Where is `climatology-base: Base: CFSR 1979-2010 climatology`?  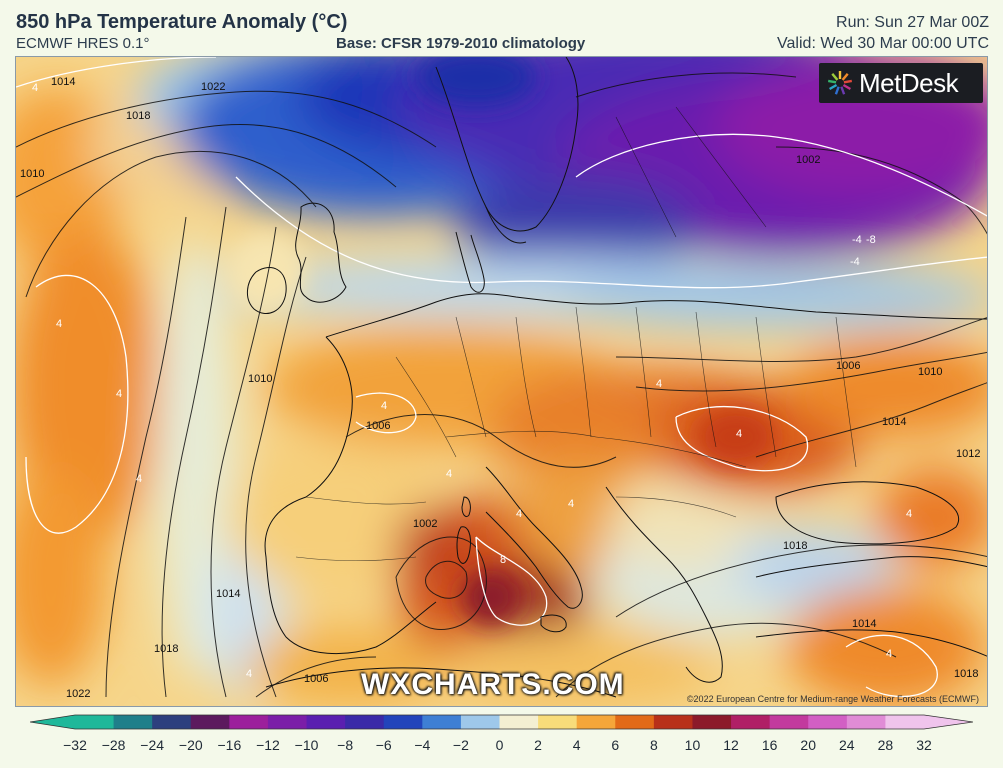
climatology-base: Base: CFSR 1979-2010 climatology is located at coordinates (461, 43).